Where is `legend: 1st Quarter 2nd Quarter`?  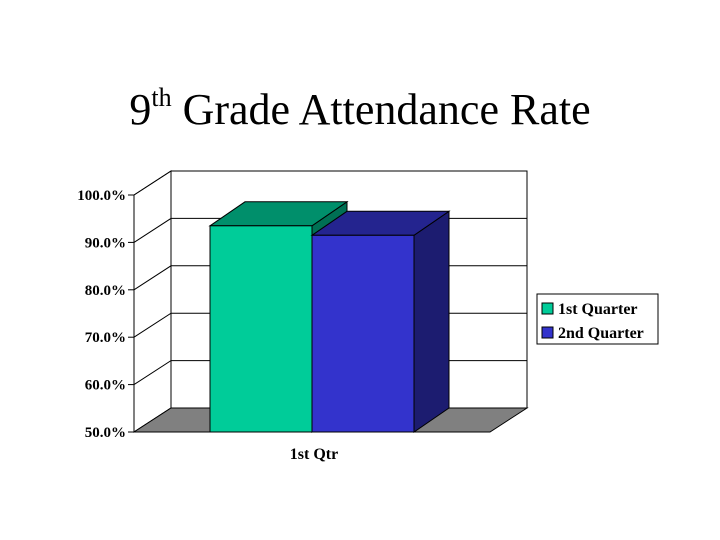 legend: 1st Quarter 2nd Quarter is located at coordinates (597, 319).